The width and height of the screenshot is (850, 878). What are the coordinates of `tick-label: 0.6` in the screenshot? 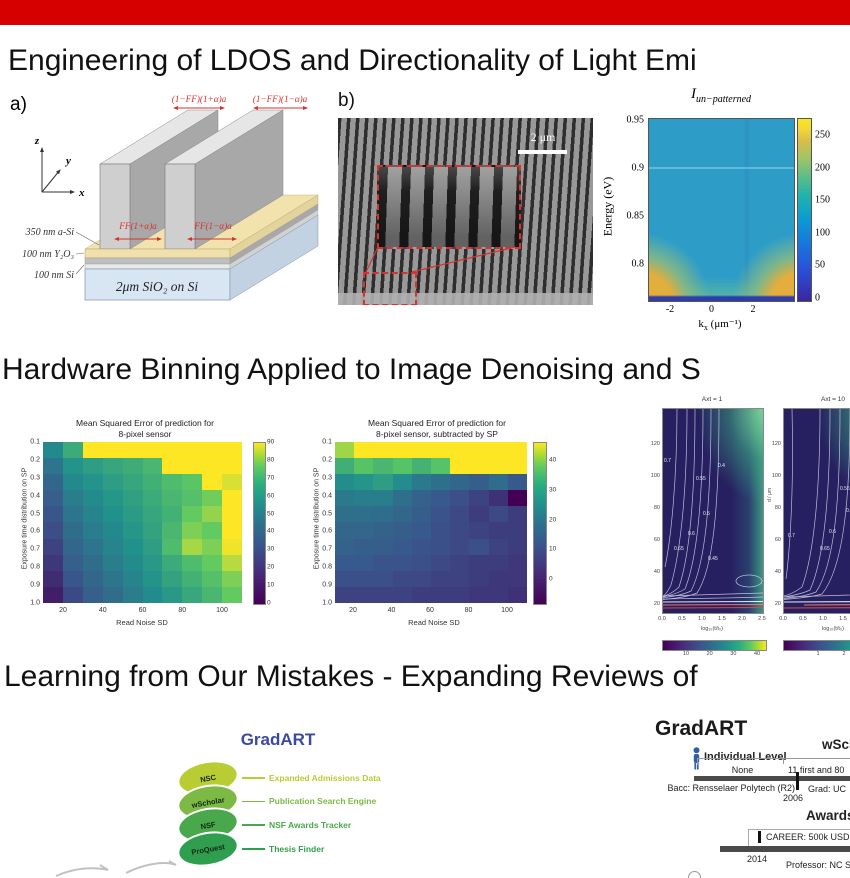 It's located at (35, 531).